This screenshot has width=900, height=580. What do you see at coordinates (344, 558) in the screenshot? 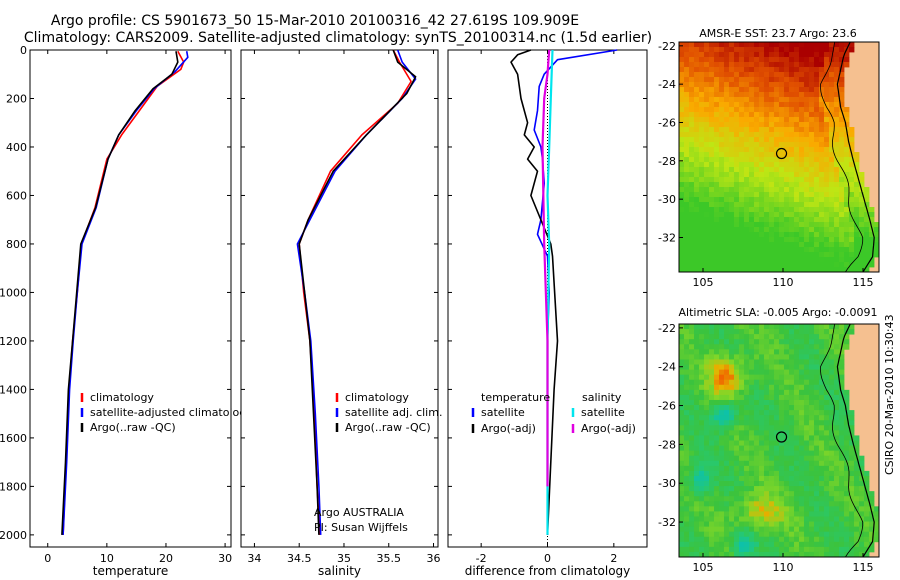
I see `x-tick-label: 35` at bounding box center [344, 558].